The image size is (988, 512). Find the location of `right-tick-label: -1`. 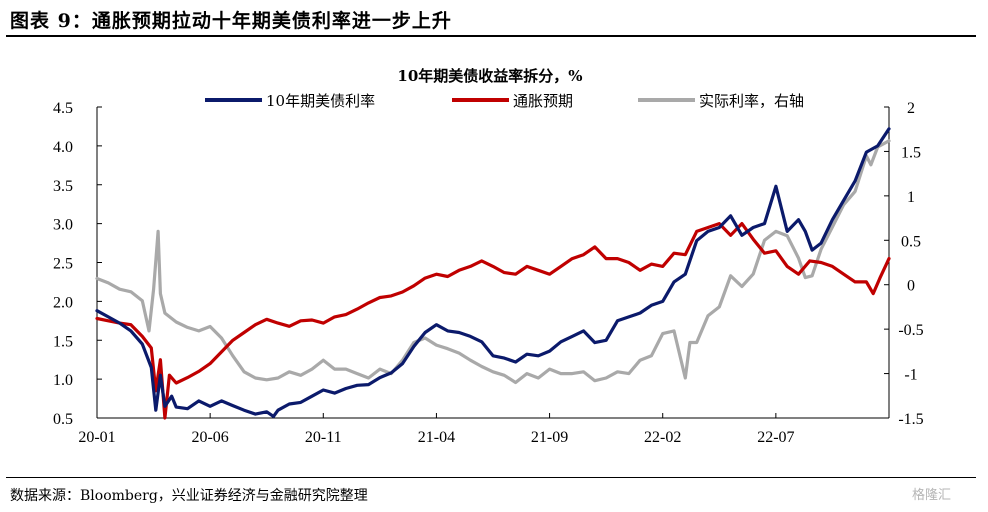

right-tick-label: -1 is located at coordinates (910, 375).